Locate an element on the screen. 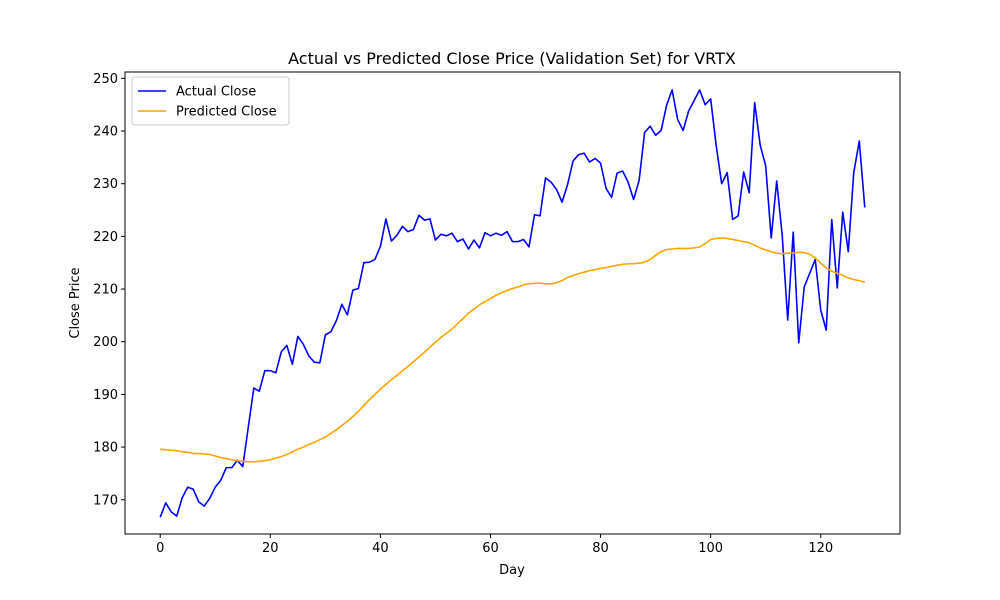 The width and height of the screenshot is (1000, 600). legend: Actual Close Predicted Close is located at coordinates (210, 101).